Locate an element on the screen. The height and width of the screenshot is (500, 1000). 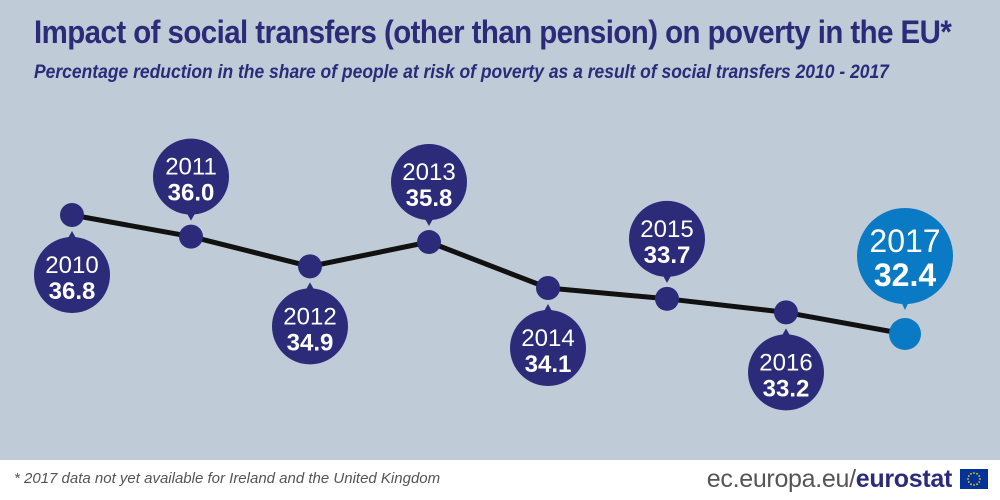
eu-flag-icon is located at coordinates (974, 479).